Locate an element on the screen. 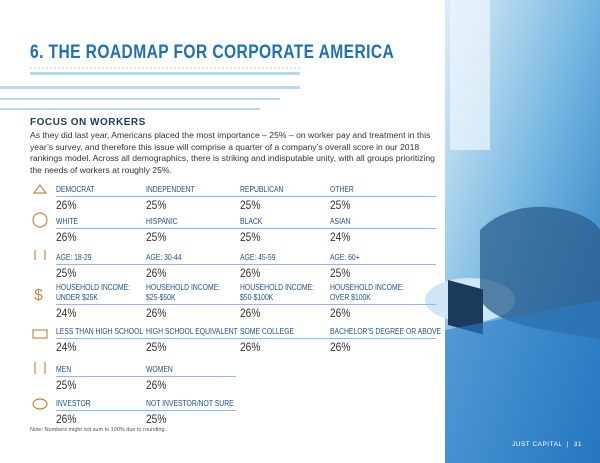  group-label: SOME COLLEGE is located at coordinates (267, 331).